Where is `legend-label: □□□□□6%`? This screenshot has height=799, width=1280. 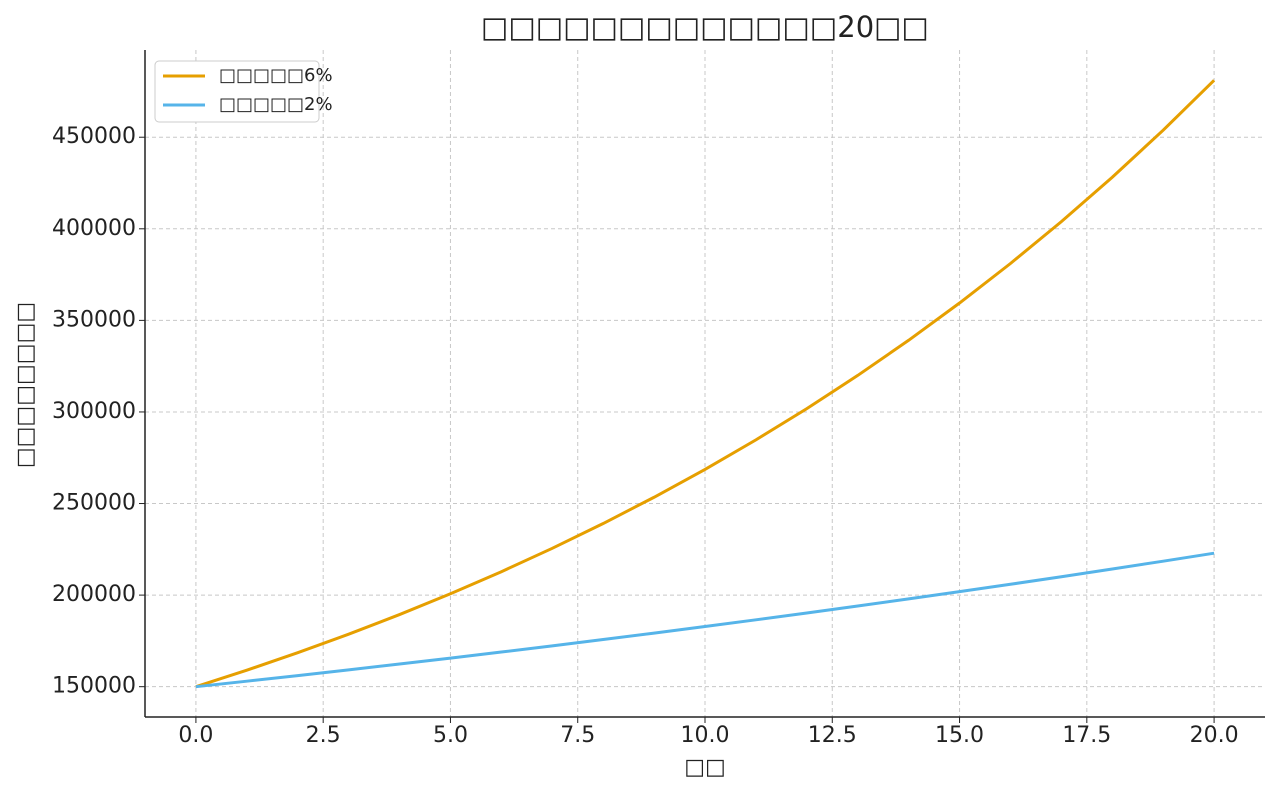 legend-label: □□□□□6% is located at coordinates (276, 75).